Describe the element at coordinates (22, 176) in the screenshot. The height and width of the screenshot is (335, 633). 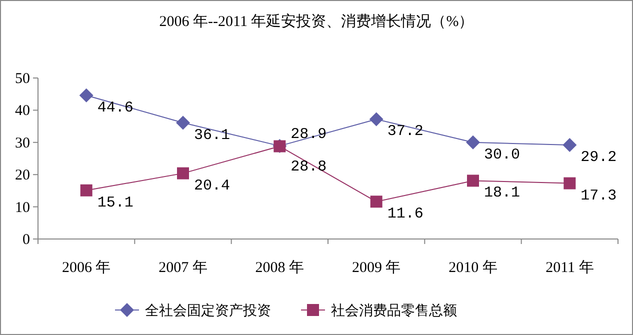
I see `y-tick-label: 20` at that location.